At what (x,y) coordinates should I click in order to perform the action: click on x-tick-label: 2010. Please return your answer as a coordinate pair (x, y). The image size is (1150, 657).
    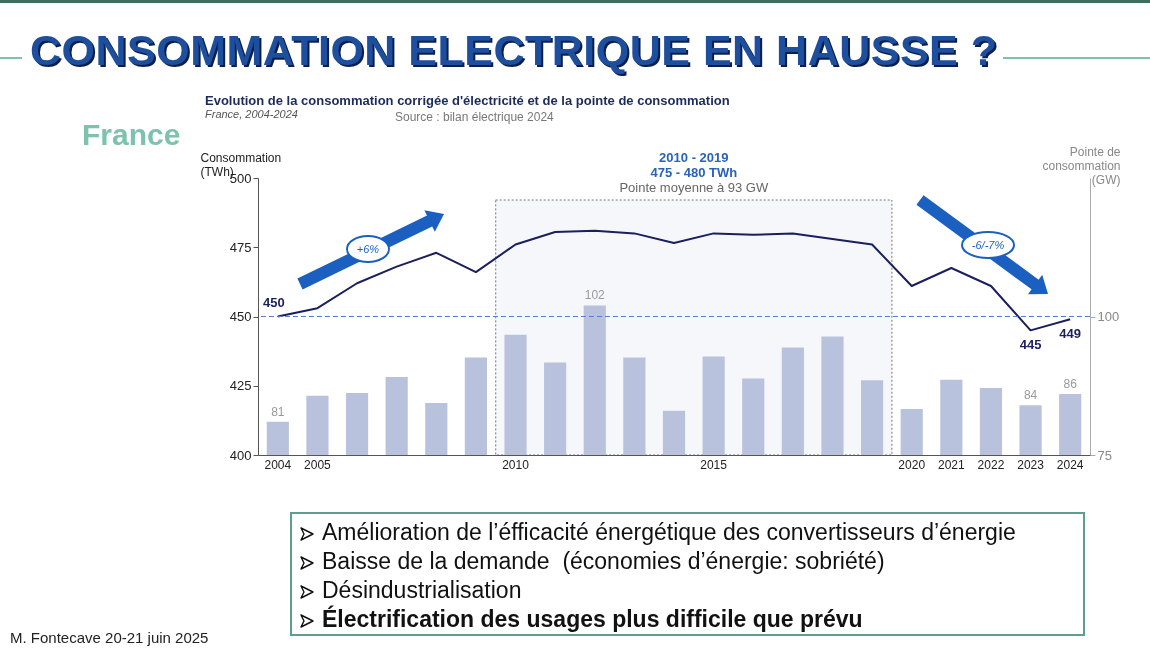
    Looking at the image, I should click on (516, 464).